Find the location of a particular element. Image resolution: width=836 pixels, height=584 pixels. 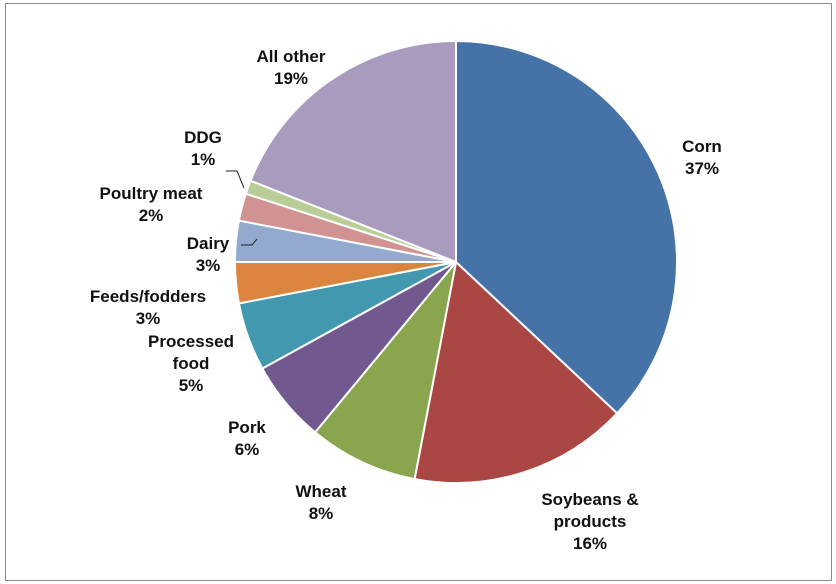

label-ddg: DDG 1% is located at coordinates (203, 148).